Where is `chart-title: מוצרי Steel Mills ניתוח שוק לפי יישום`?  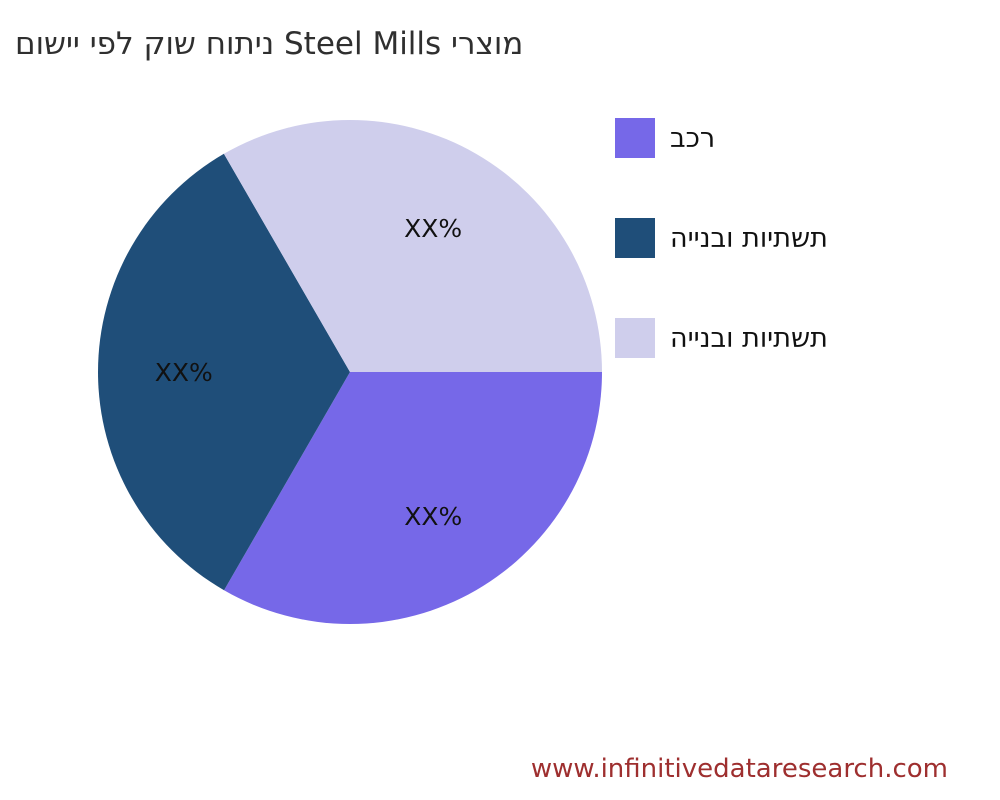
chart-title: מוצרי Steel Mills ניתוח שוק לפי יישום is located at coordinates (269, 44).